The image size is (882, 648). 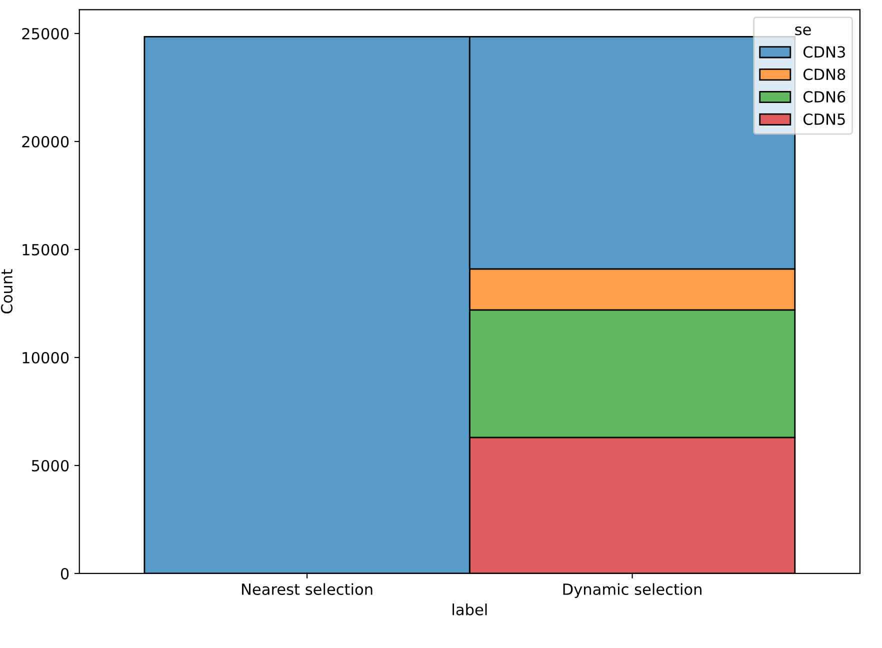 What do you see at coordinates (45, 250) in the screenshot?
I see `y-tick-label: 15000` at bounding box center [45, 250].